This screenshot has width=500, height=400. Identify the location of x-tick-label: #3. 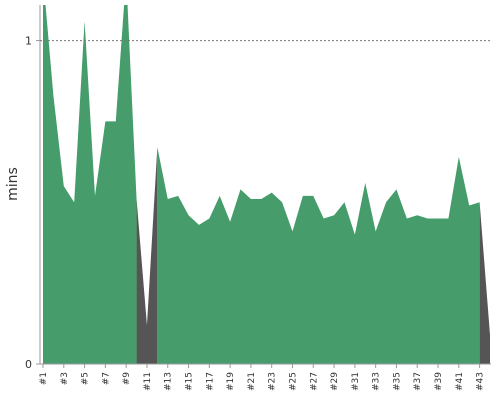
(65, 378).